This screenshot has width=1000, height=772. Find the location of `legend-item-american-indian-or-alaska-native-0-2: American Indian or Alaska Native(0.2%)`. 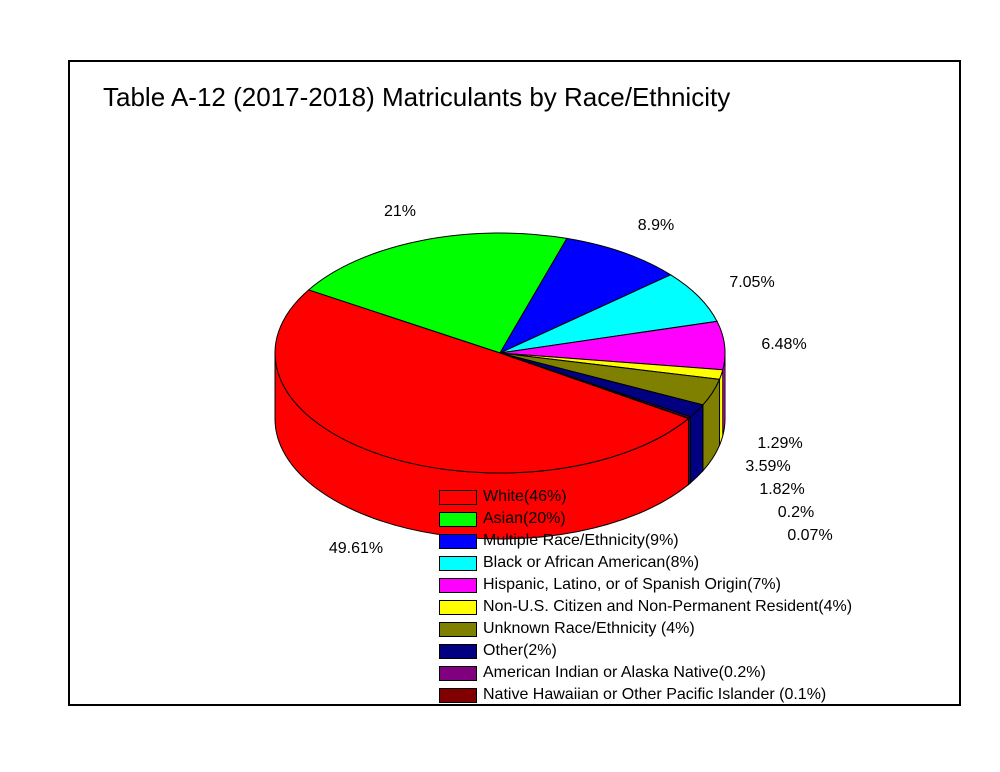

legend-item-american-indian-or-alaska-native-0-2: American Indian or Alaska Native(0.2%) is located at coordinates (645, 673).